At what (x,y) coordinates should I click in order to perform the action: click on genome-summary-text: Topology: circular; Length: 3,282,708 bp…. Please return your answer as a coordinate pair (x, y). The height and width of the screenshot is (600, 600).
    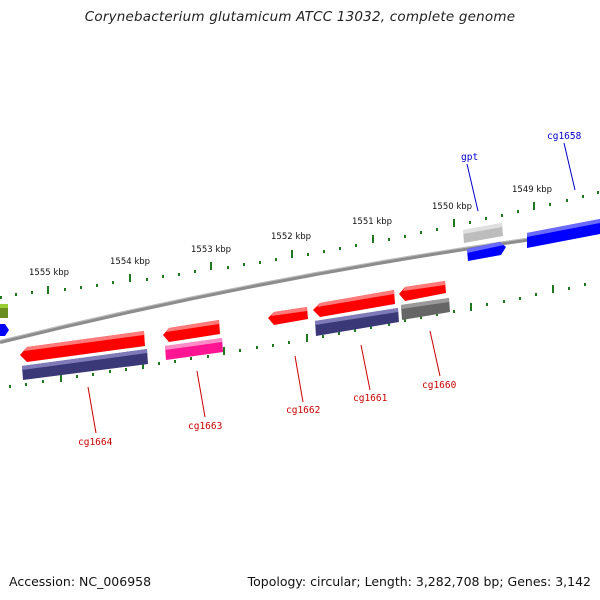
    Looking at the image, I should click on (419, 581).